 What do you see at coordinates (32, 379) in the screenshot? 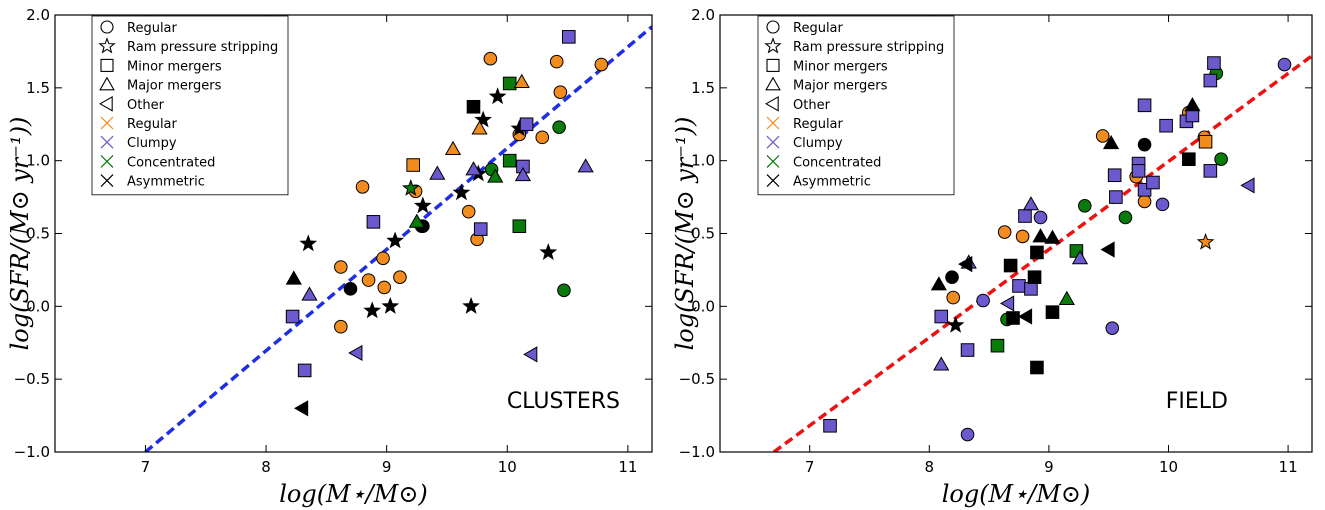
I see `y-tick-label: −0.5` at bounding box center [32, 379].